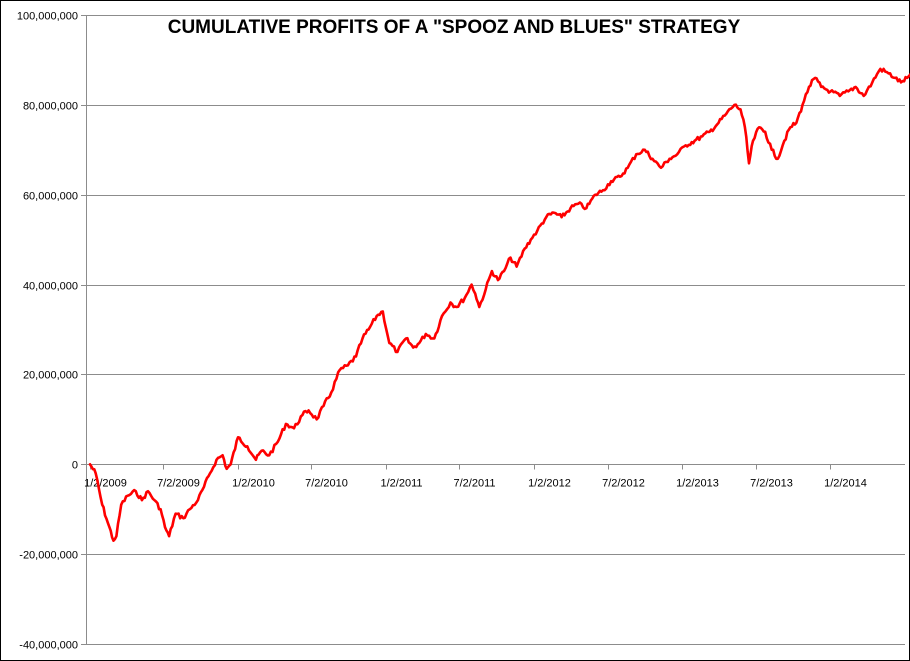 Image resolution: width=910 pixels, height=661 pixels. What do you see at coordinates (253, 484) in the screenshot?
I see `x-tick-label: 1/2/2010` at bounding box center [253, 484].